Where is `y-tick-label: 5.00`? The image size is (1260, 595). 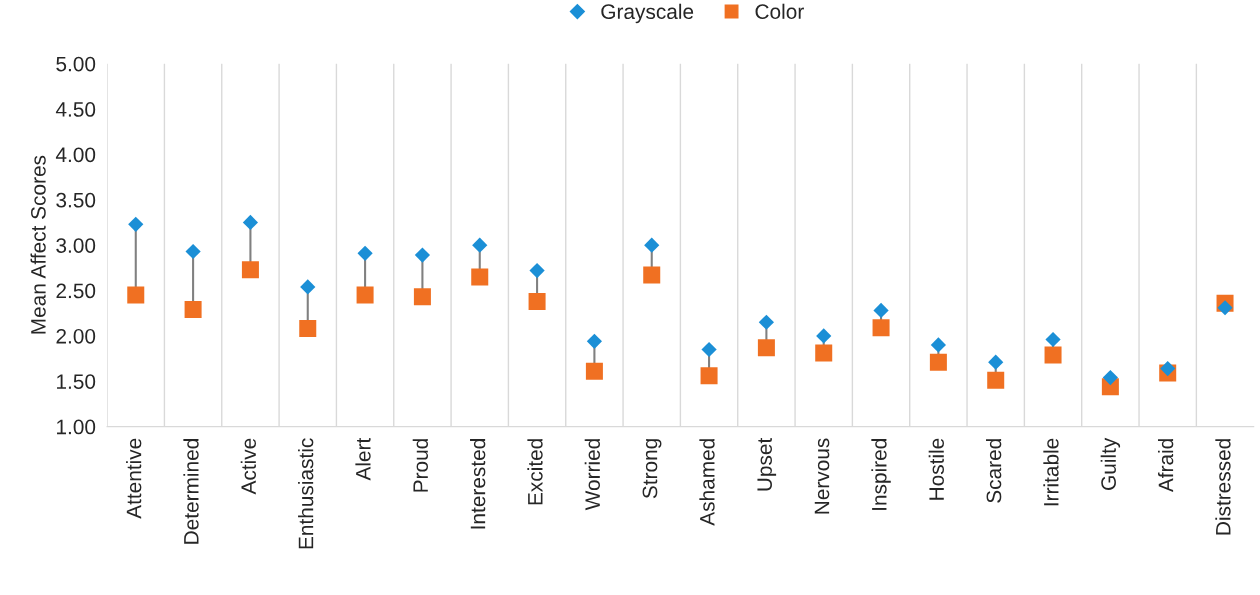
y-tick-label: 5.00 is located at coordinates (76, 64).